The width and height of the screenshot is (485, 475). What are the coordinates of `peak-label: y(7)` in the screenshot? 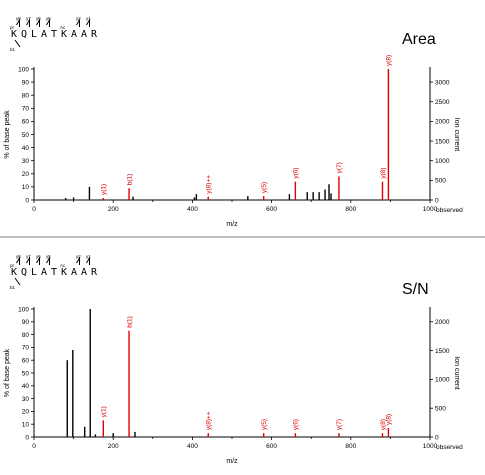 It's located at (339, 167).